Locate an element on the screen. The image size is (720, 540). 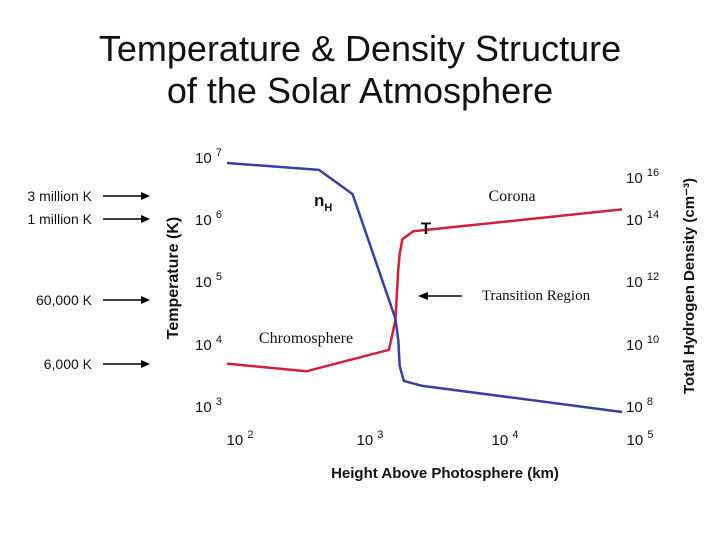
y-right-tick-0: 10 16 is located at coordinates (642, 177).